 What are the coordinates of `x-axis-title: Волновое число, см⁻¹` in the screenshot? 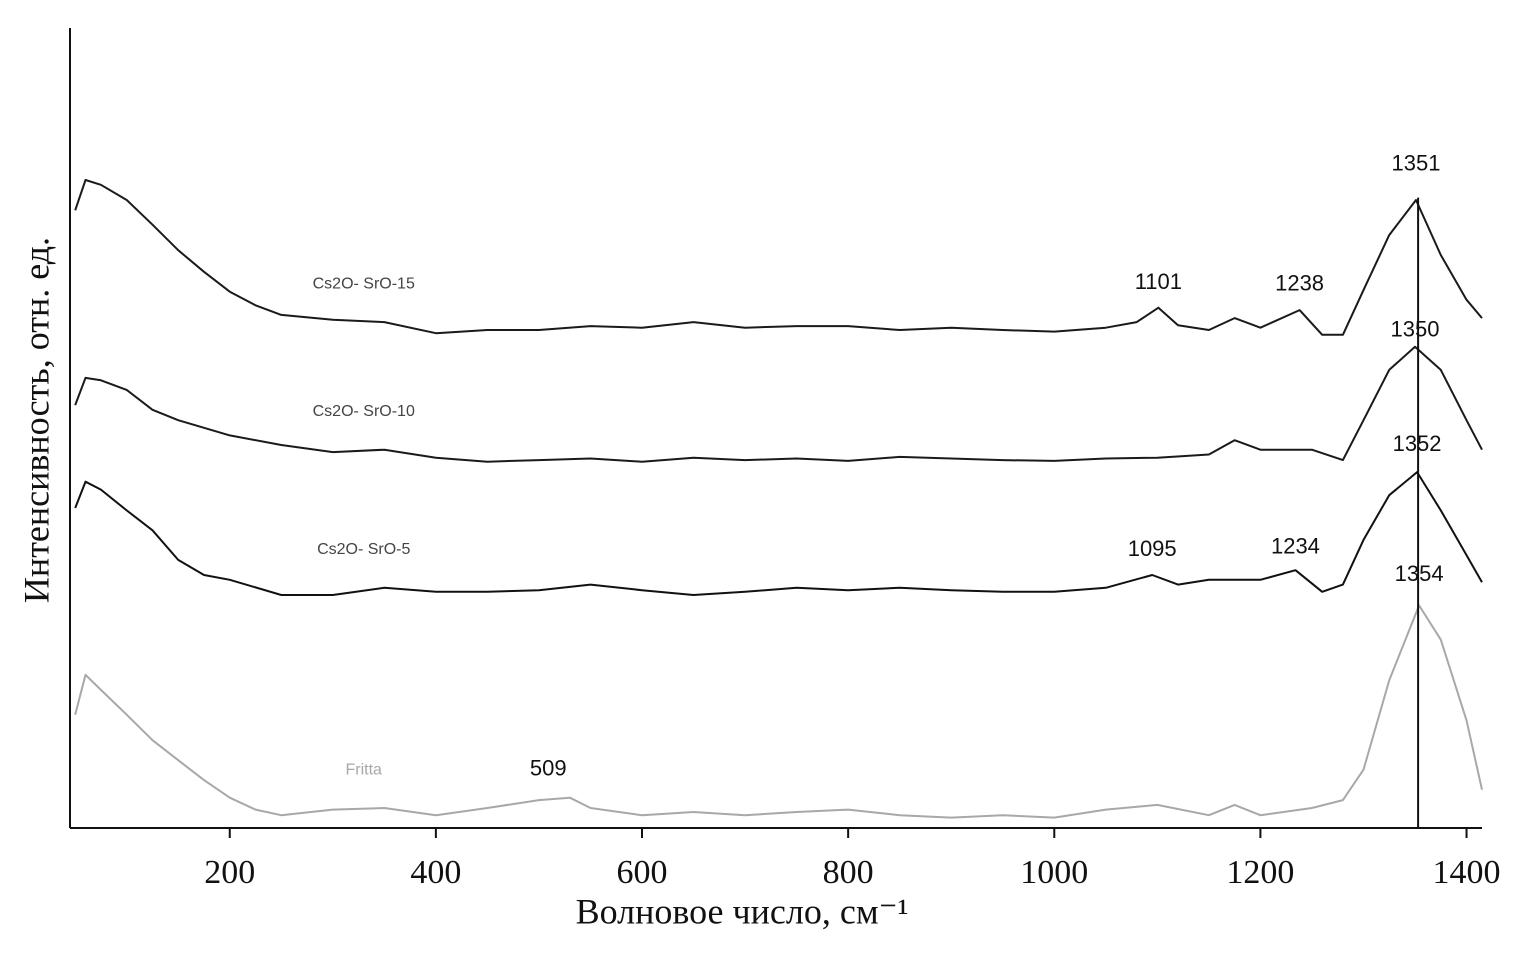 It's located at (742, 911).